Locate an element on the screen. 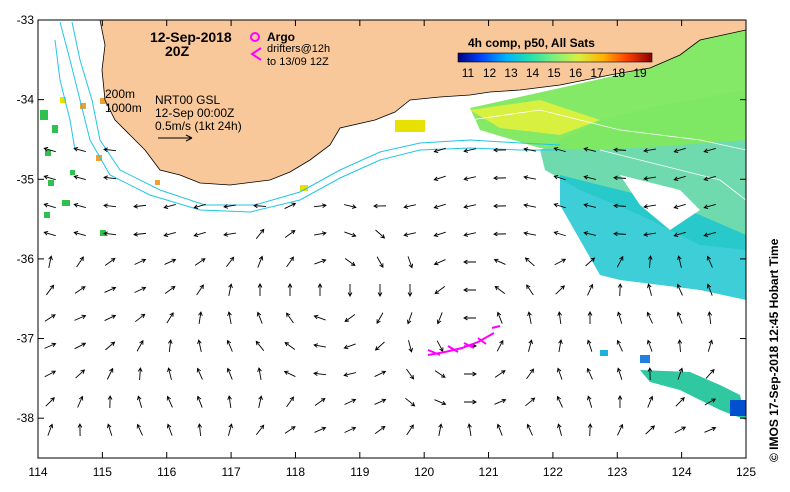 The image size is (790, 492). drifter-tracks is located at coordinates (464, 340).